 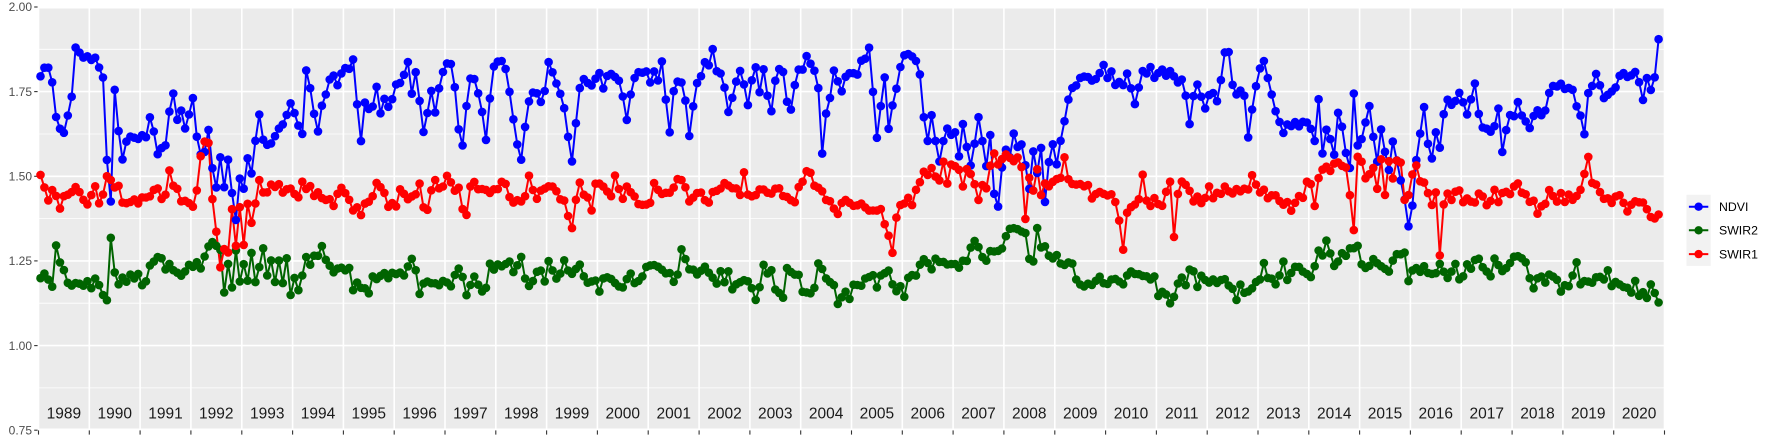 What do you see at coordinates (369, 414) in the screenshot?
I see `svg-text: 1995` at bounding box center [369, 414].